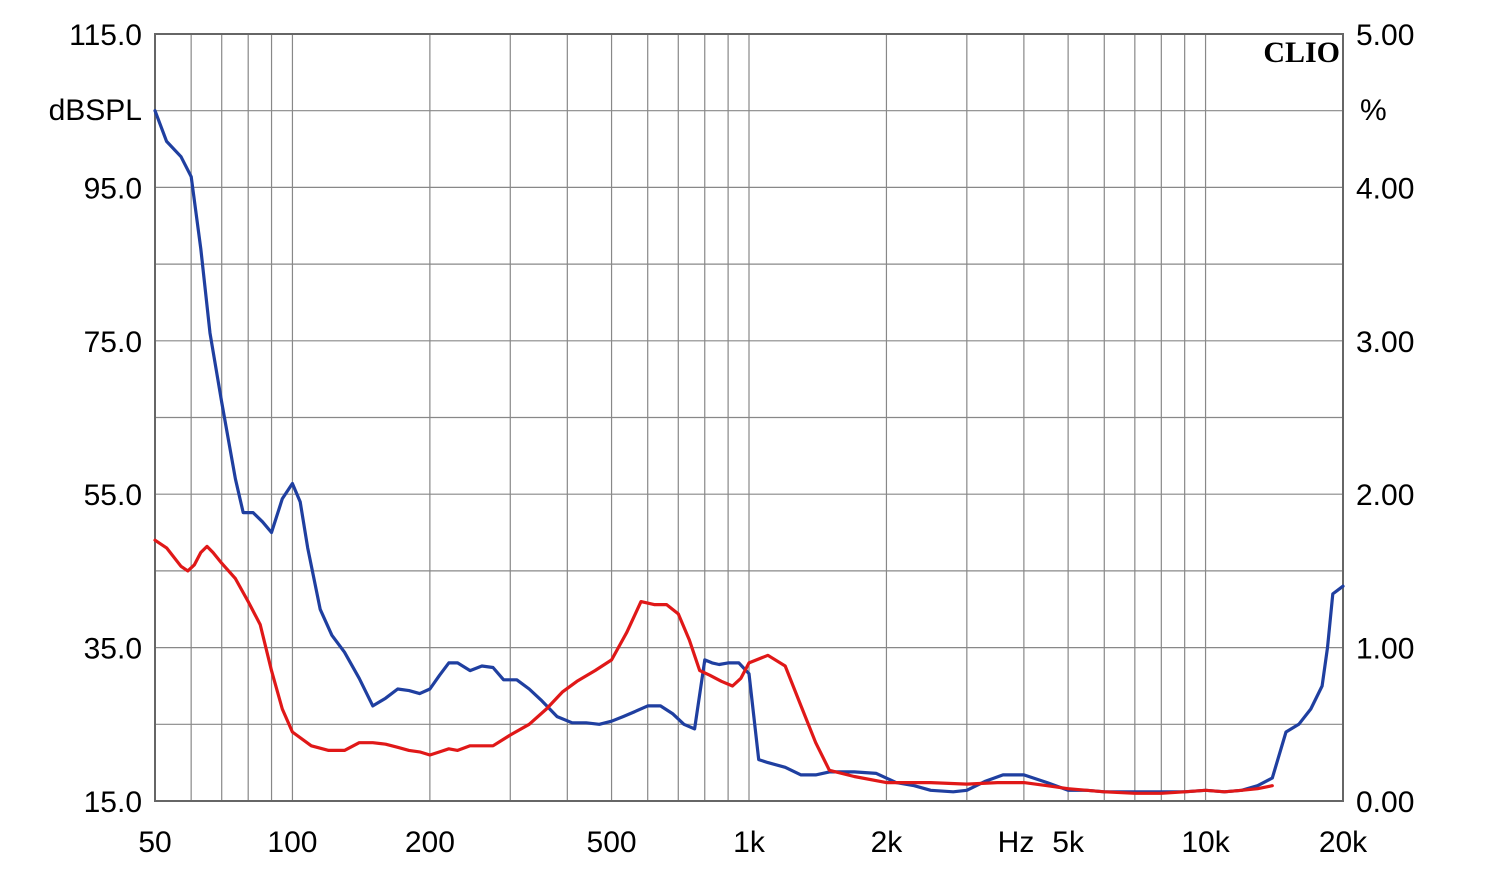  I want to click on y-right-tick-label: 0.00, so click(1385, 802).